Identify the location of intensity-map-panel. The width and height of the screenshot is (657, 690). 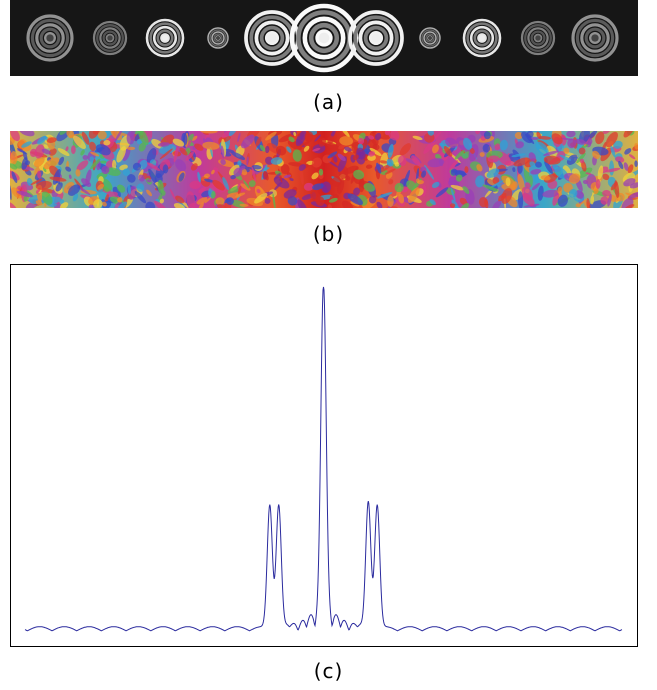
(324, 38).